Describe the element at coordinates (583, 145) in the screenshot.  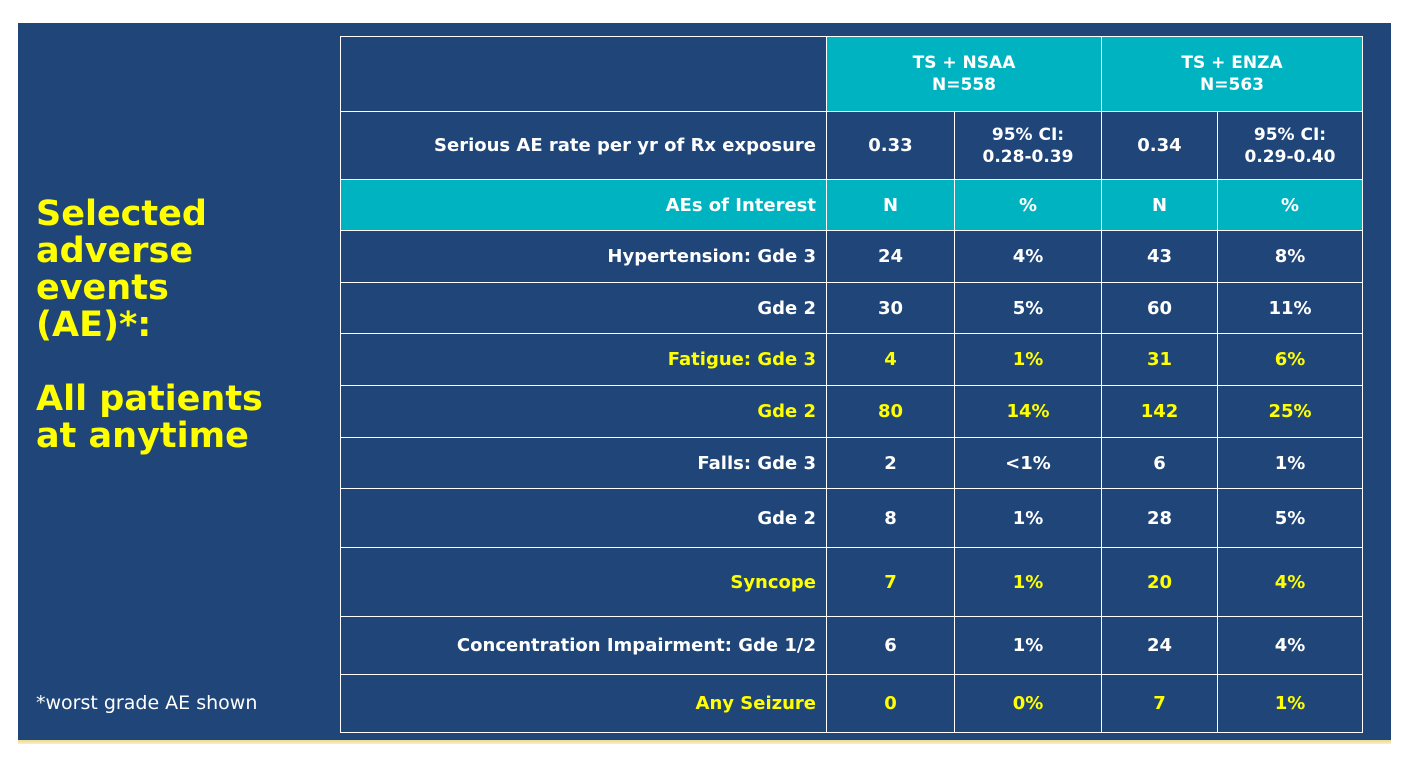
I see `serious-ae-label: Serious AE rate per yr of Rx exposure` at that location.